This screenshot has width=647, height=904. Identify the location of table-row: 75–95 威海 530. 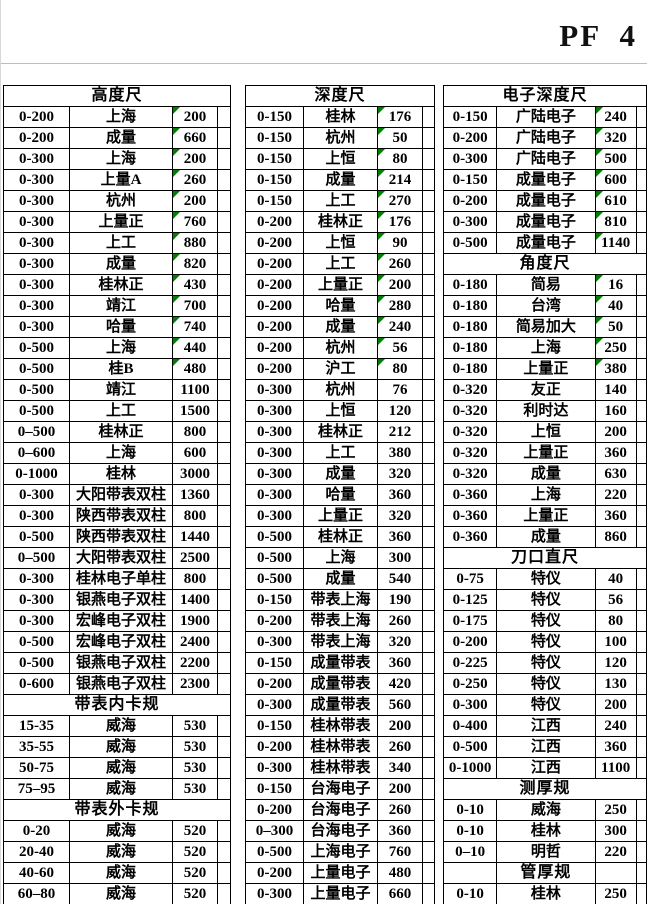
(117, 789).